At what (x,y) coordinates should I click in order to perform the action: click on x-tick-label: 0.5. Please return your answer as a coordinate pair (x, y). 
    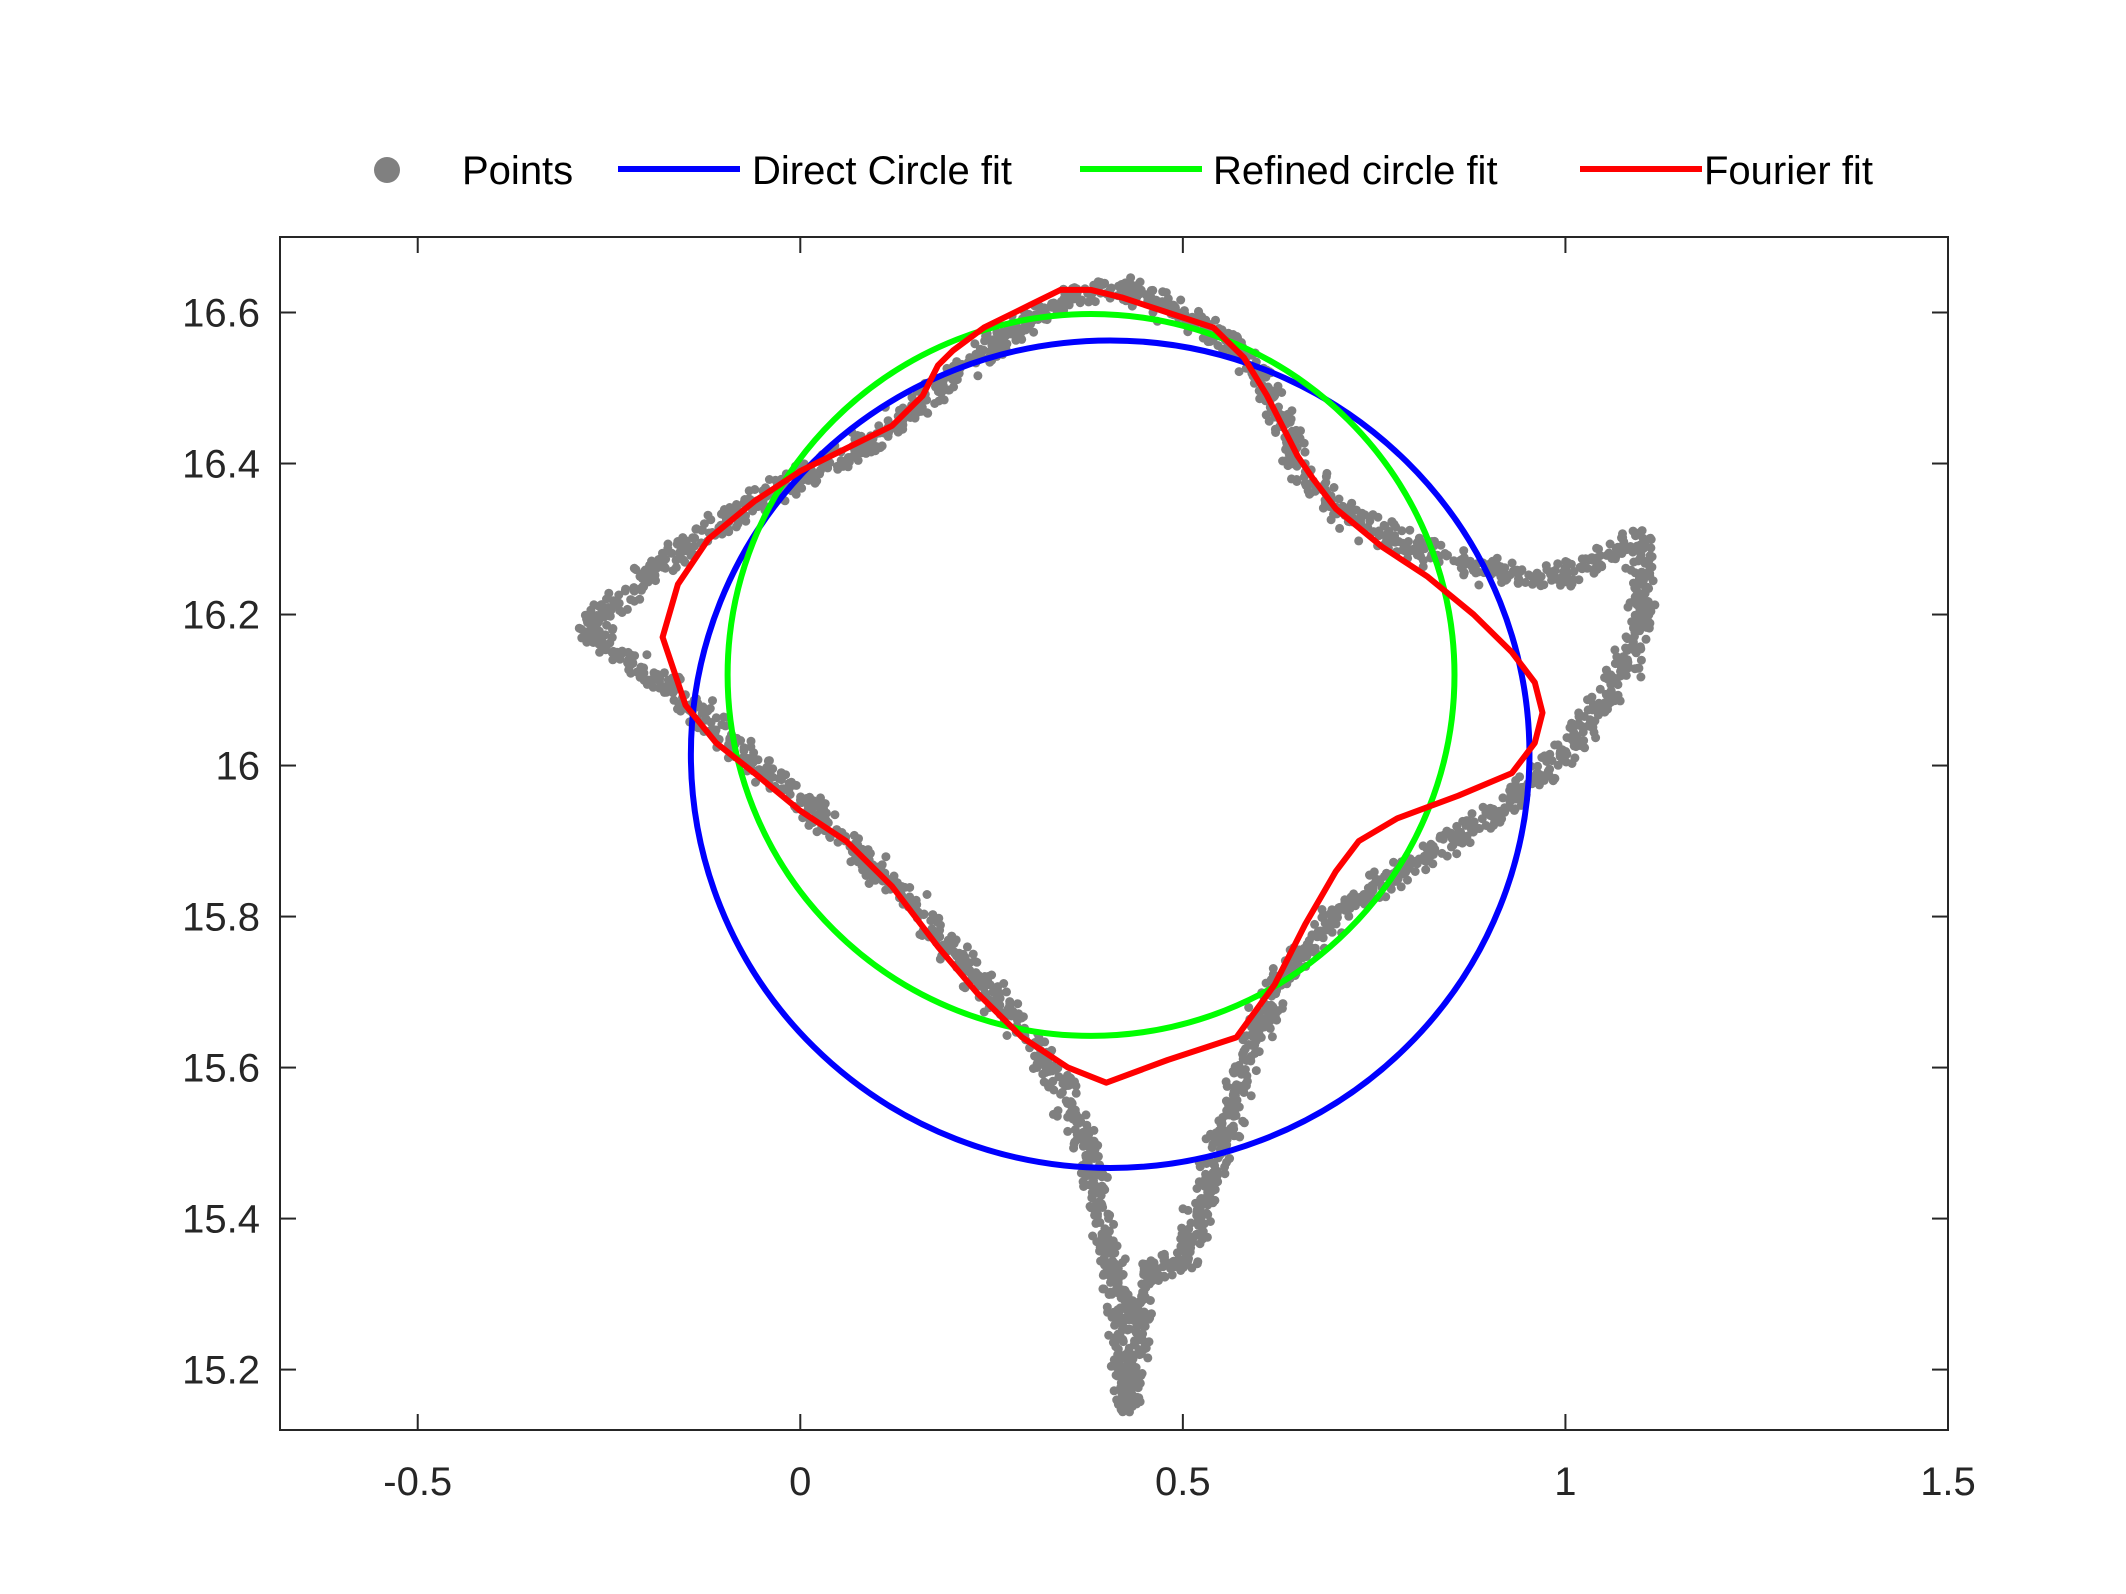
    Looking at the image, I should click on (1183, 1482).